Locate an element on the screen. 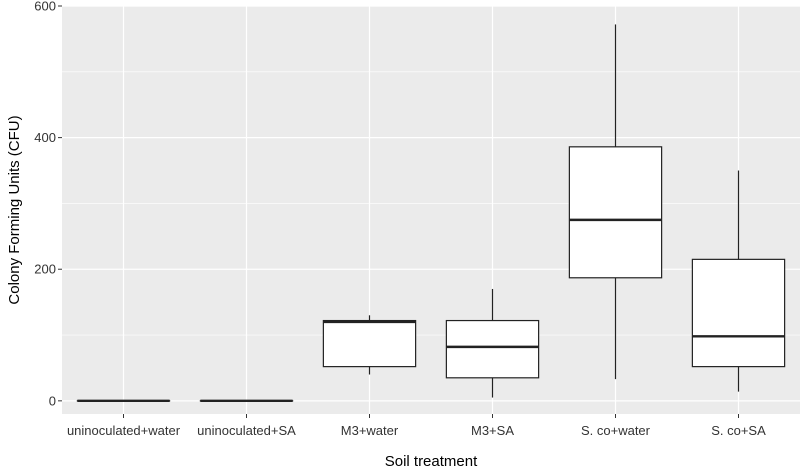 The image size is (803, 468). x-tick-label: S. co+SA is located at coordinates (738, 430).